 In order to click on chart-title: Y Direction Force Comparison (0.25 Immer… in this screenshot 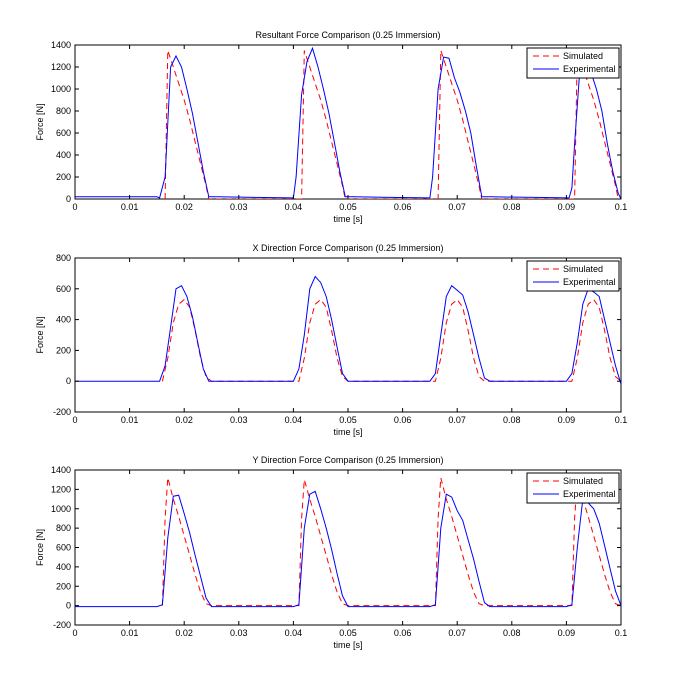, I will do `click(348, 460)`.